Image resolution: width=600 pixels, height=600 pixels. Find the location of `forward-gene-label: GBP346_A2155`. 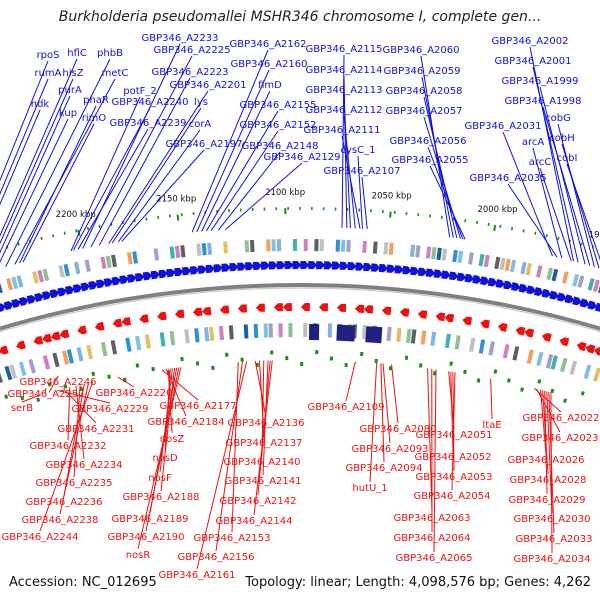

forward-gene-label: GBP346_A2155 is located at coordinates (277, 105).